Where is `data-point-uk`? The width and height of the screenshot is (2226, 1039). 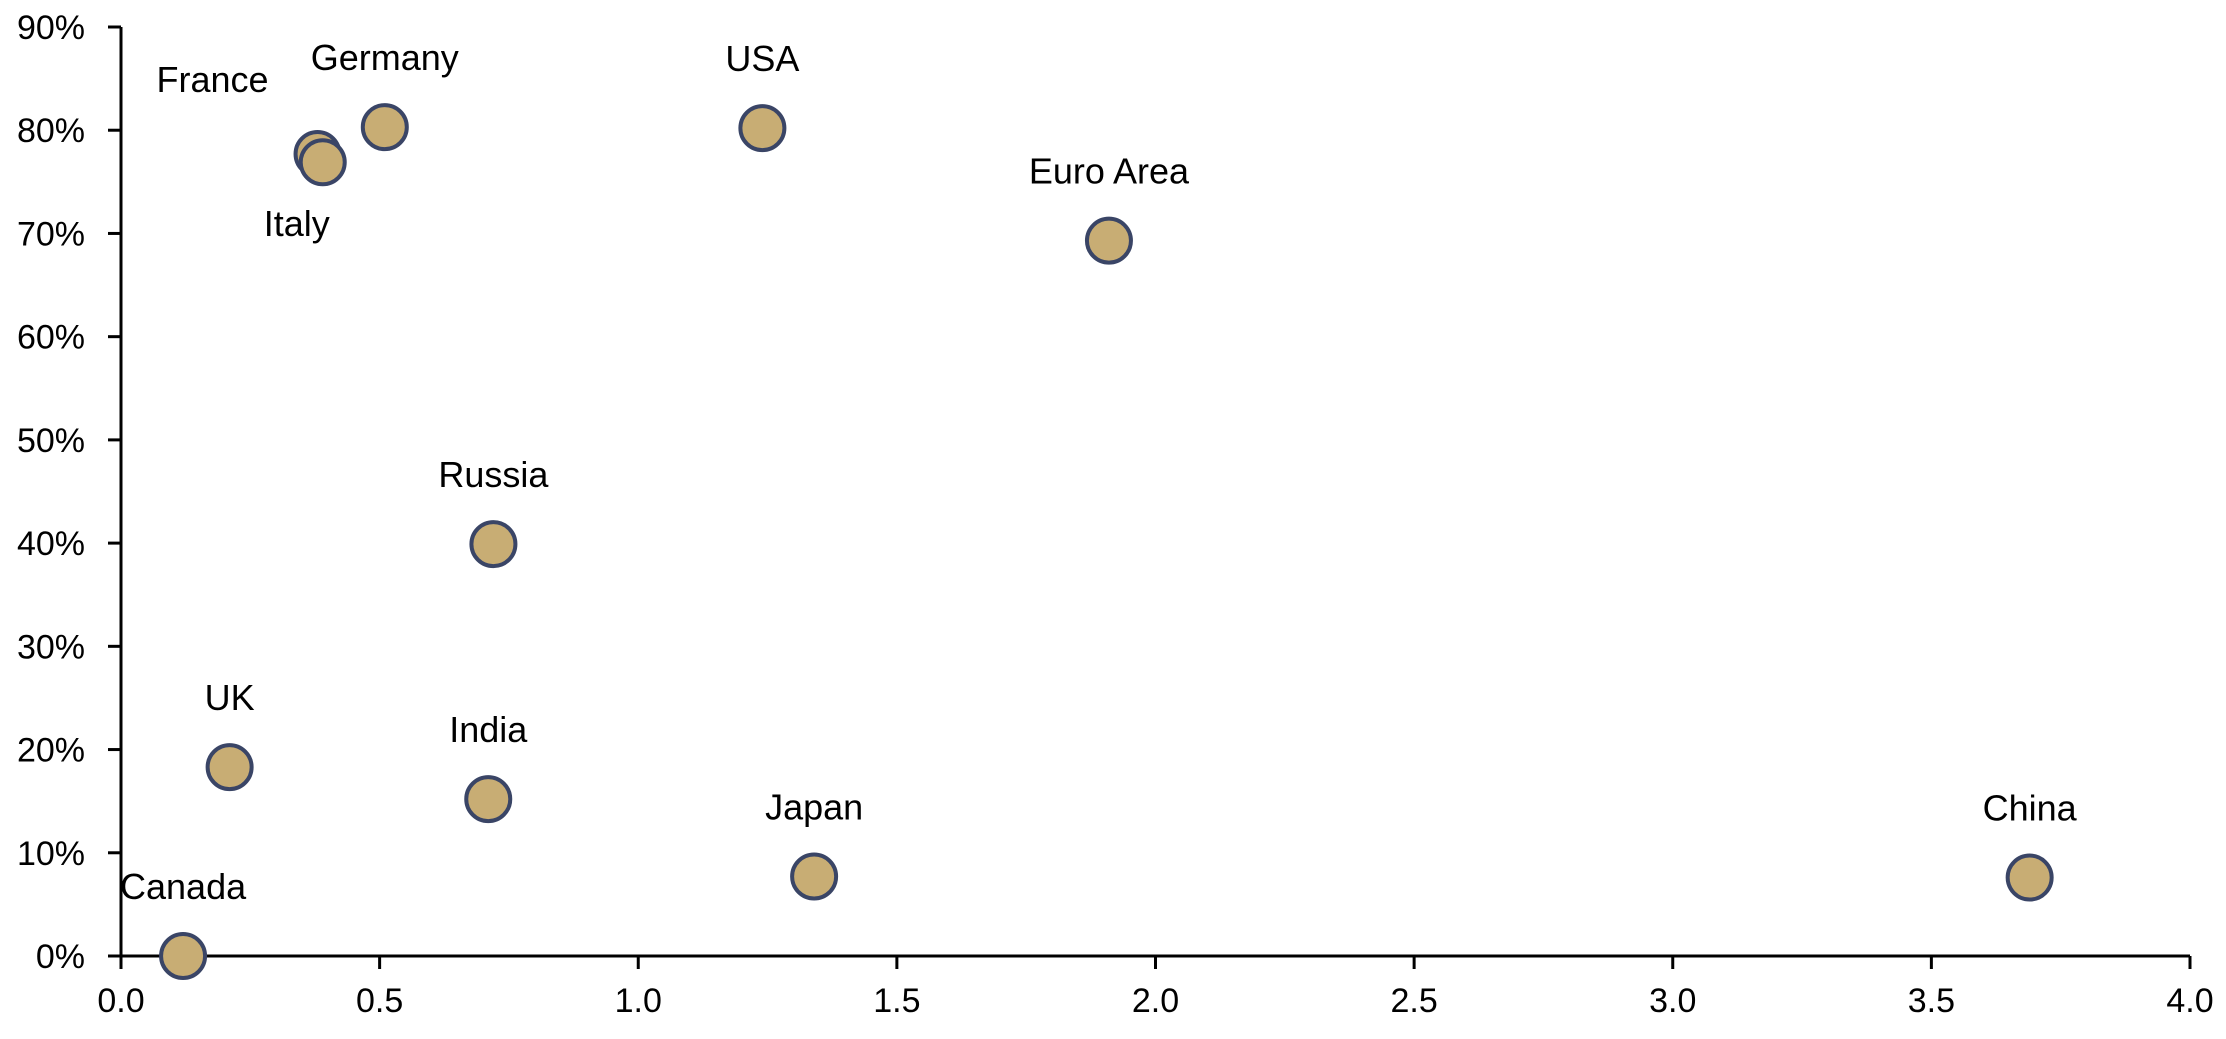
data-point-uk is located at coordinates (229, 767).